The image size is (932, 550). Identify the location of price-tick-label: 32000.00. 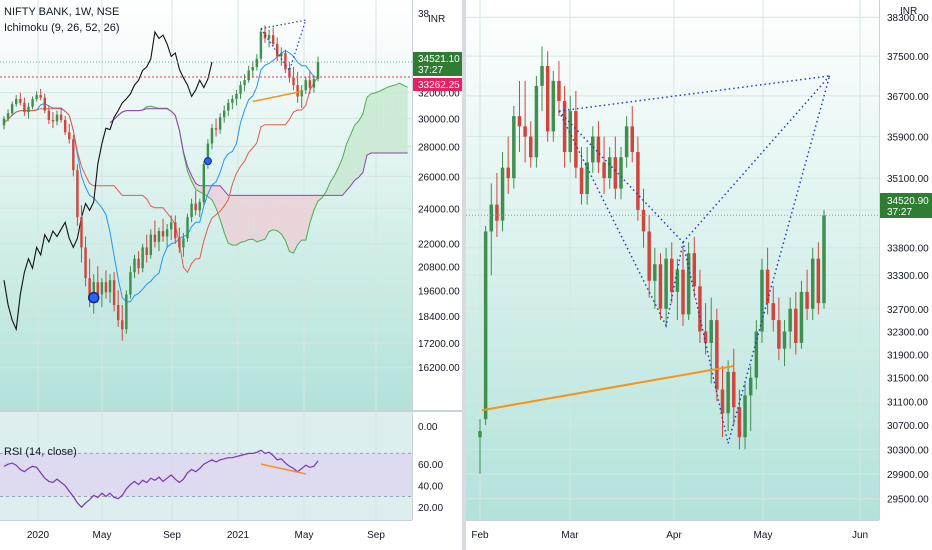
(439, 94).